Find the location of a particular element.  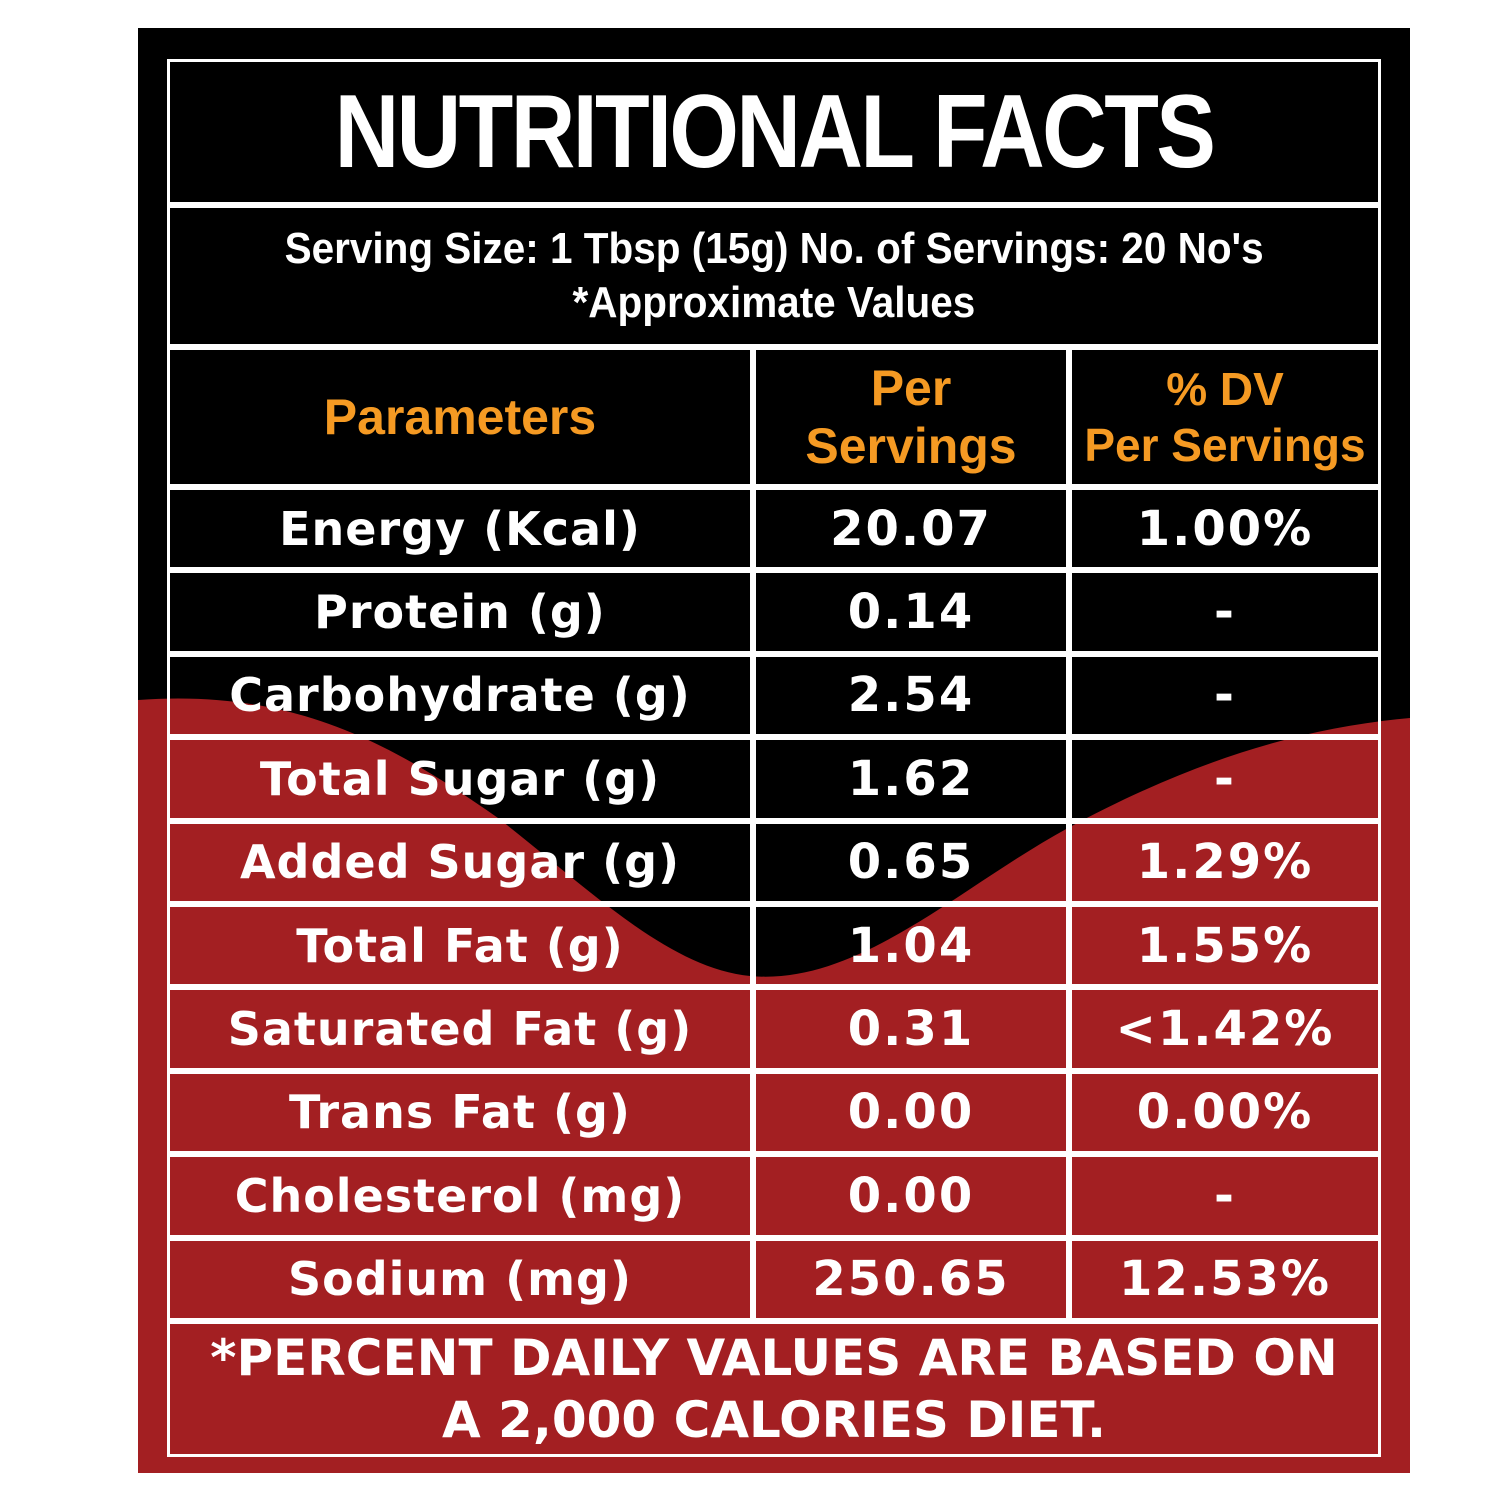

header-dv-per-servings-text: Per Servings is located at coordinates (1225, 445).